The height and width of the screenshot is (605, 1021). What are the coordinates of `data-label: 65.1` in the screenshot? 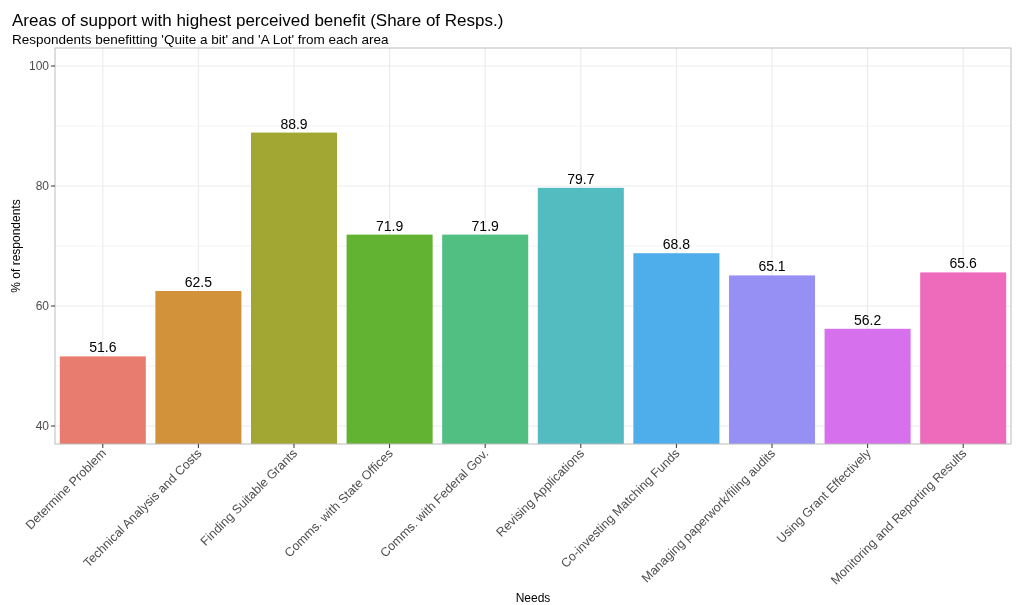 It's located at (772, 266).